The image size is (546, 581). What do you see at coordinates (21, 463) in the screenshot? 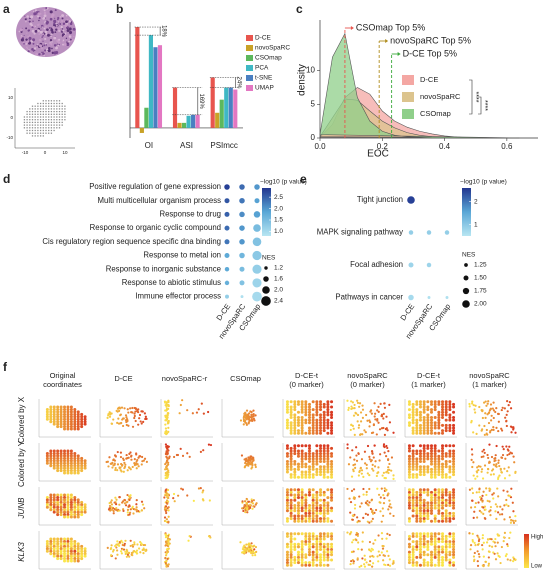
I see `row-label: Colored by Y` at bounding box center [21, 463].